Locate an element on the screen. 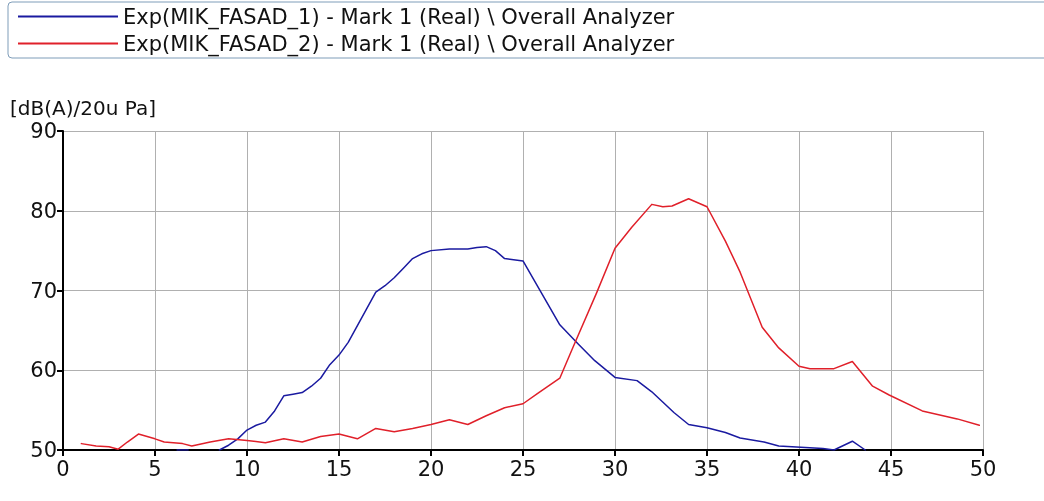 The width and height of the screenshot is (1044, 501). y-tick-label: 80 is located at coordinates (43, 210).